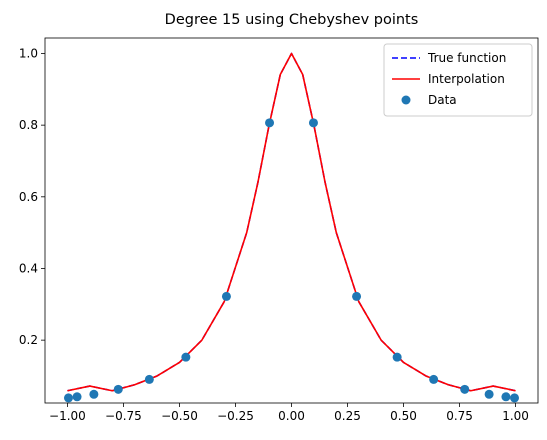 This screenshot has height=440, width=547. What do you see at coordinates (406, 100) in the screenshot?
I see `legend-marker` at bounding box center [406, 100].